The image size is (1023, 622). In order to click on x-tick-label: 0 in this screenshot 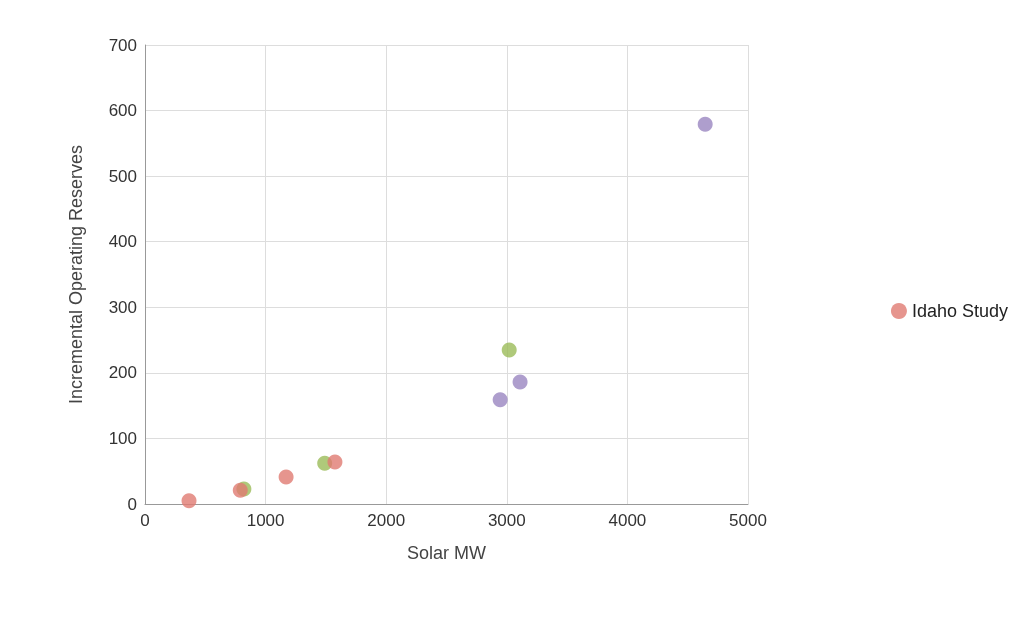, I will do `click(145, 520)`.